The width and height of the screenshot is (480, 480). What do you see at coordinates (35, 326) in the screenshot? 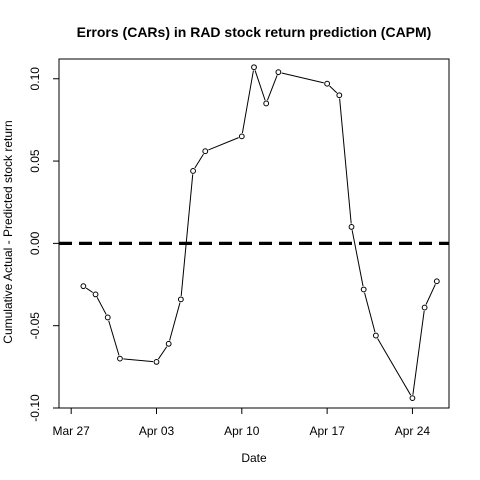
I see `y-tick-label: -0.05` at bounding box center [35, 326].